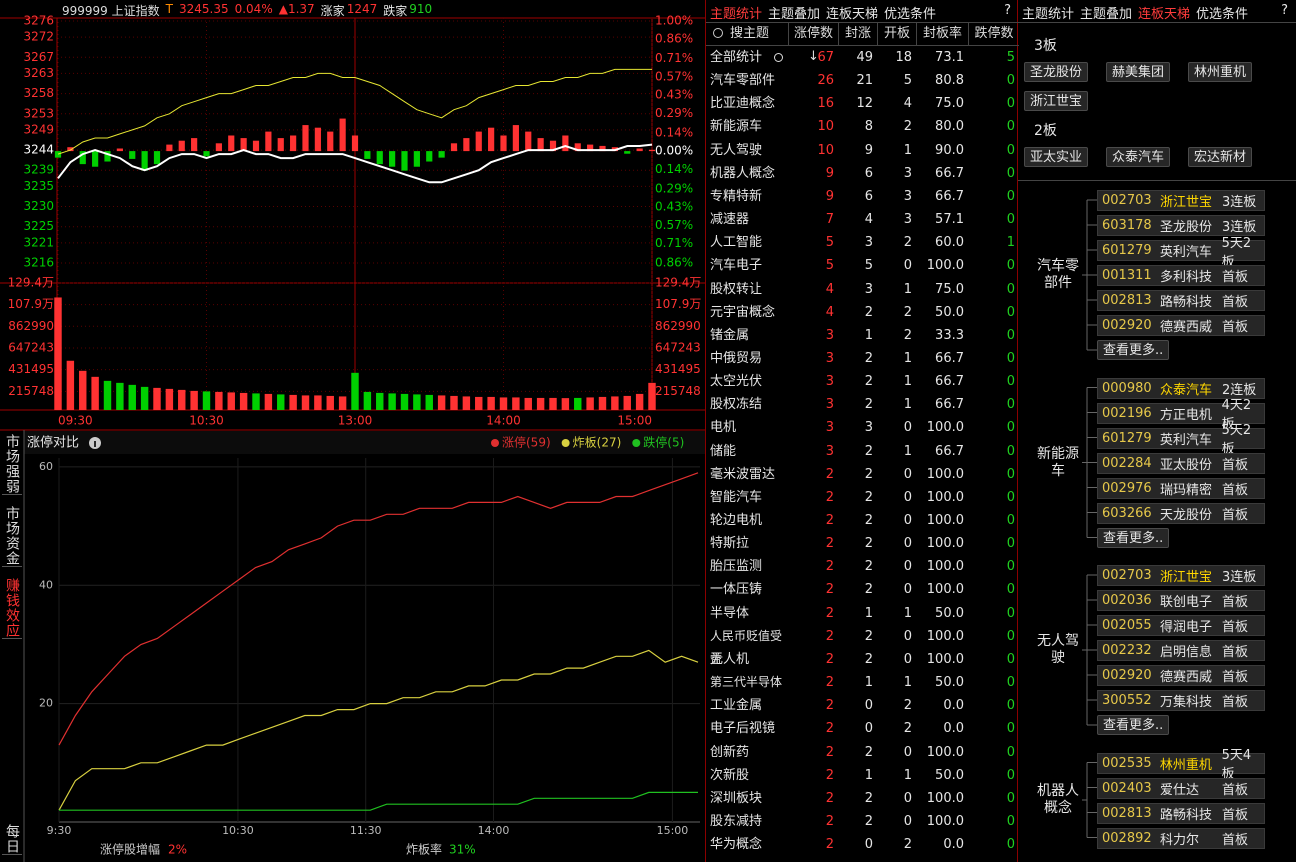 The width and height of the screenshot is (1296, 862). What do you see at coordinates (736, 590) in the screenshot?
I see `table-cell: 一体压铸` at bounding box center [736, 590].